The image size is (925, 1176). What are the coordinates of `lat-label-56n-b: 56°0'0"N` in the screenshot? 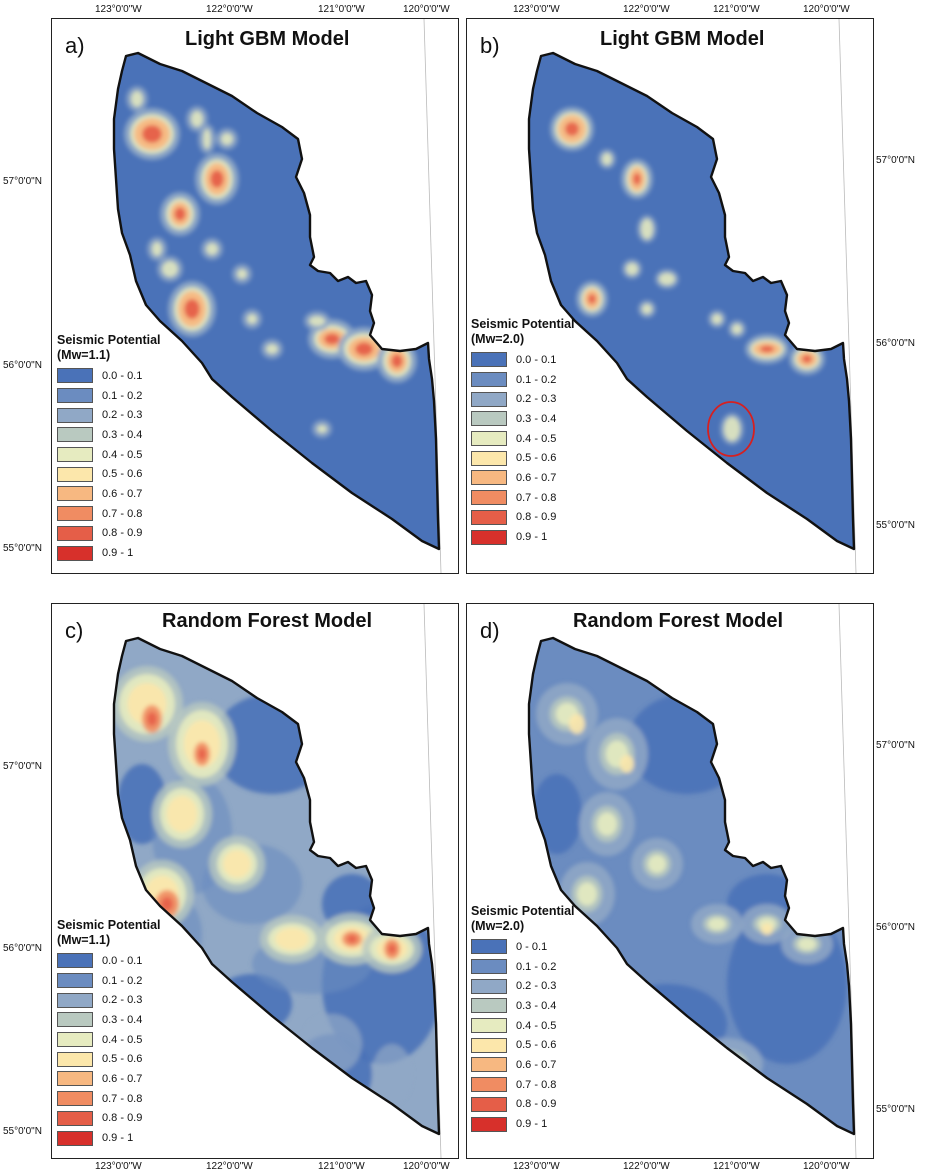 It's located at (895, 343).